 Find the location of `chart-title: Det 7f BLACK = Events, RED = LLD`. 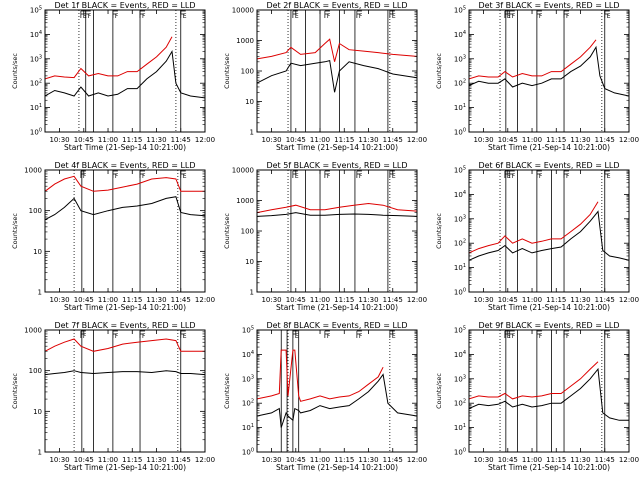

chart-title: Det 7f BLACK = Events, RED = LLD is located at coordinates (124, 325).